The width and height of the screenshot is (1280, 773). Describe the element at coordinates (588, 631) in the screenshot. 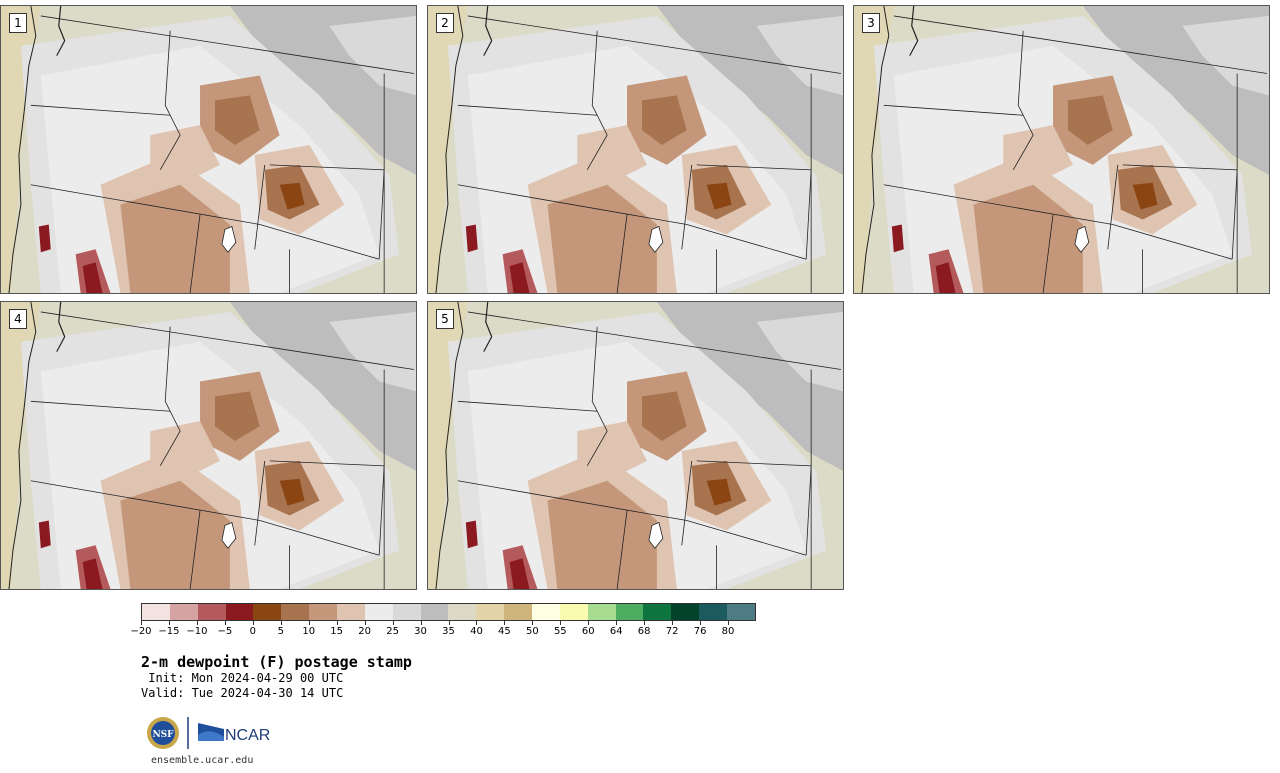

I see `legend-tick-label: 60` at that location.